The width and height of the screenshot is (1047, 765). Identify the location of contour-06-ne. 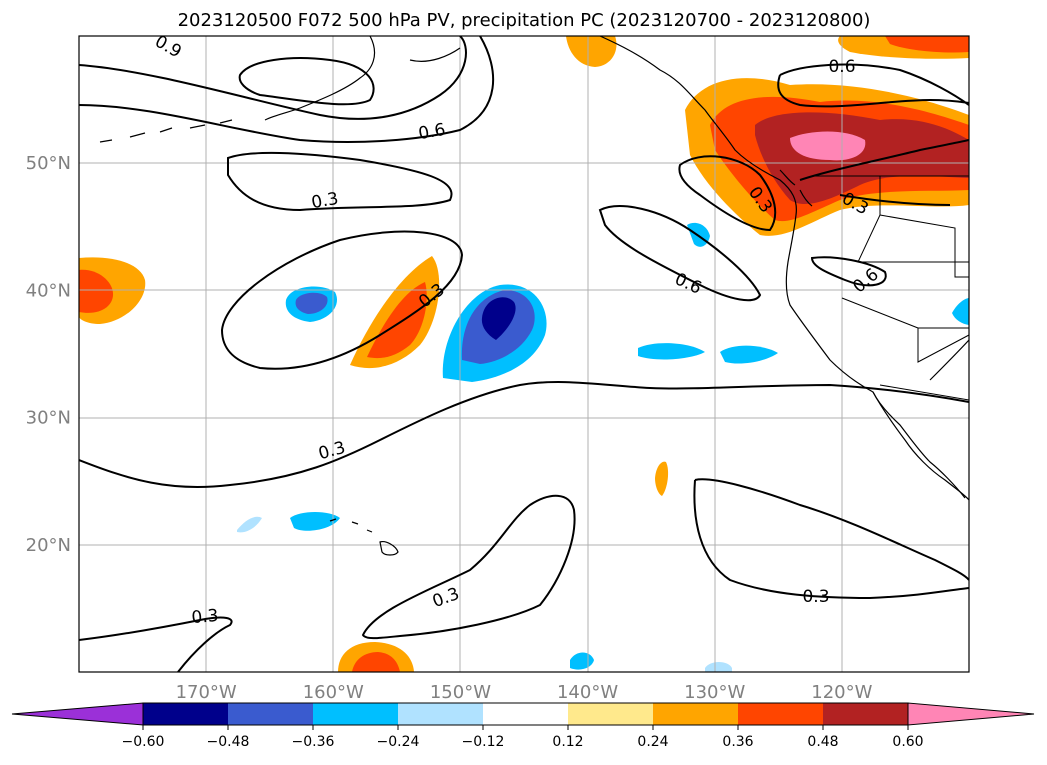
(727, 193).